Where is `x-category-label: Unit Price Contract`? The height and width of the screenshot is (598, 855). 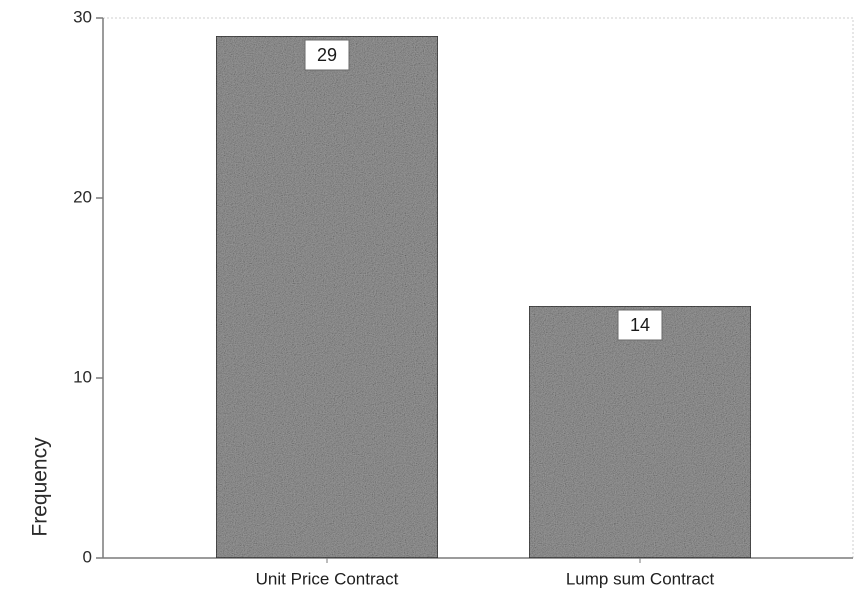
x-category-label: Unit Price Contract is located at coordinates (327, 578).